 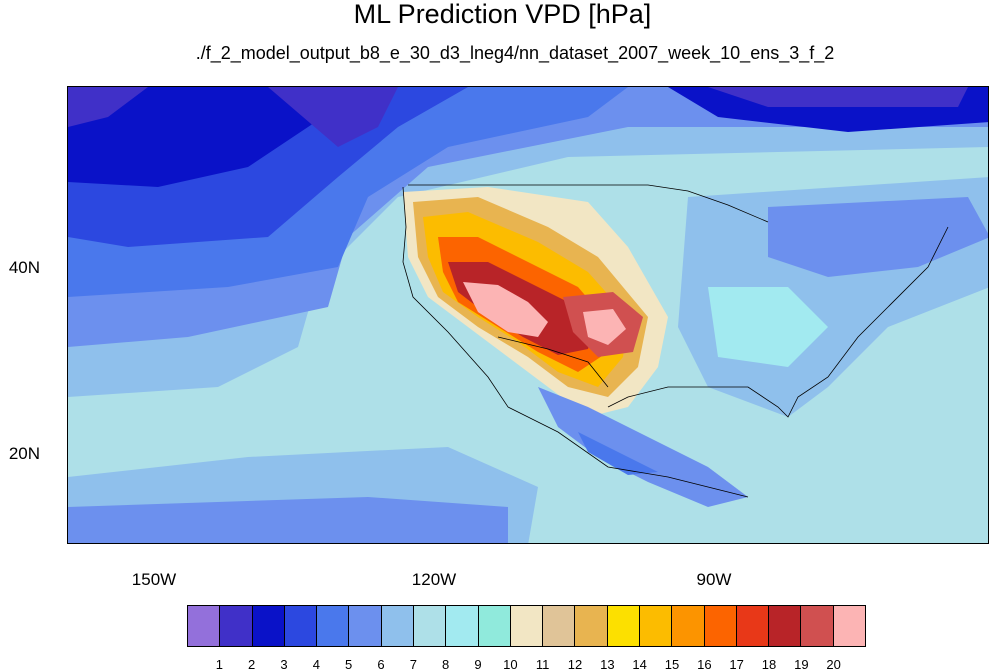 I want to click on colorbar-label: 16, so click(x=704, y=664).